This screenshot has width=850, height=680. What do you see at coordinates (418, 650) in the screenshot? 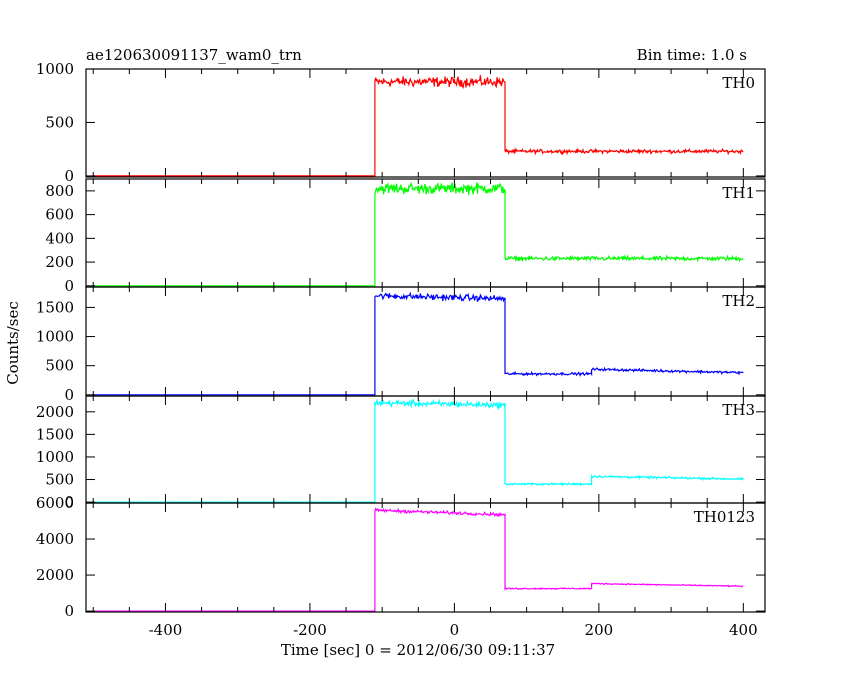
I see `x-axis-label: Time [sec] 0 = 2012/06/30 09:11:37` at bounding box center [418, 650].